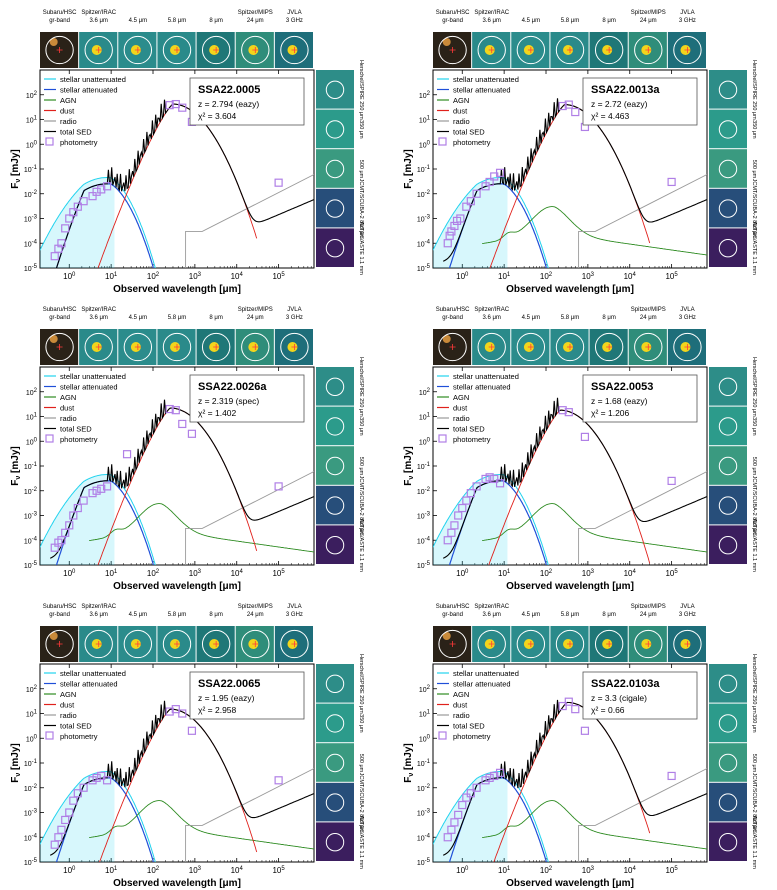  What do you see at coordinates (32, 714) in the screenshot?
I see `y-tick-label: 10¹` at bounding box center [32, 714].